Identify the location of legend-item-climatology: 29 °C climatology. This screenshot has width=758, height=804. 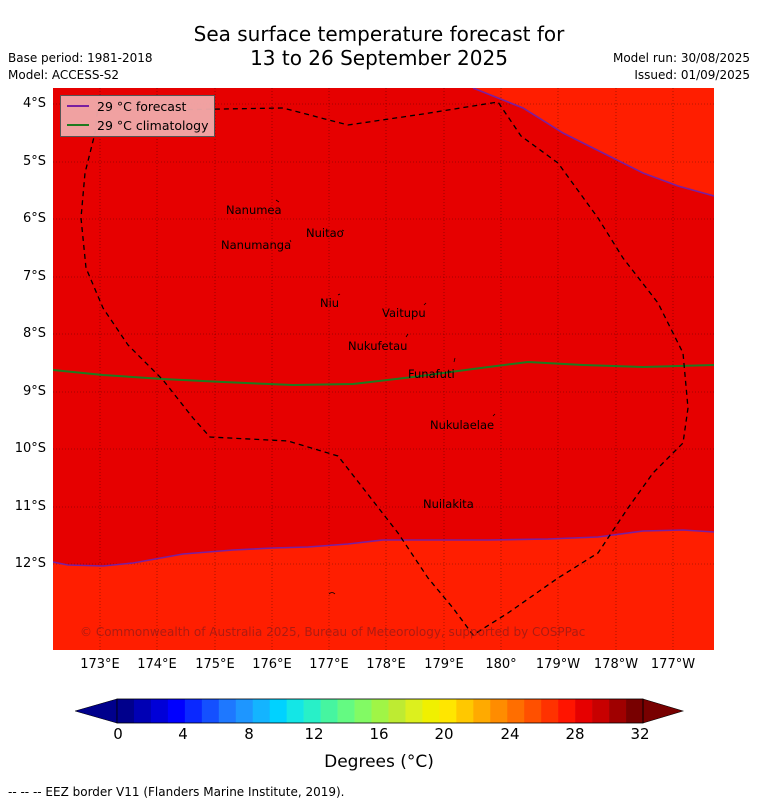
(138, 125).